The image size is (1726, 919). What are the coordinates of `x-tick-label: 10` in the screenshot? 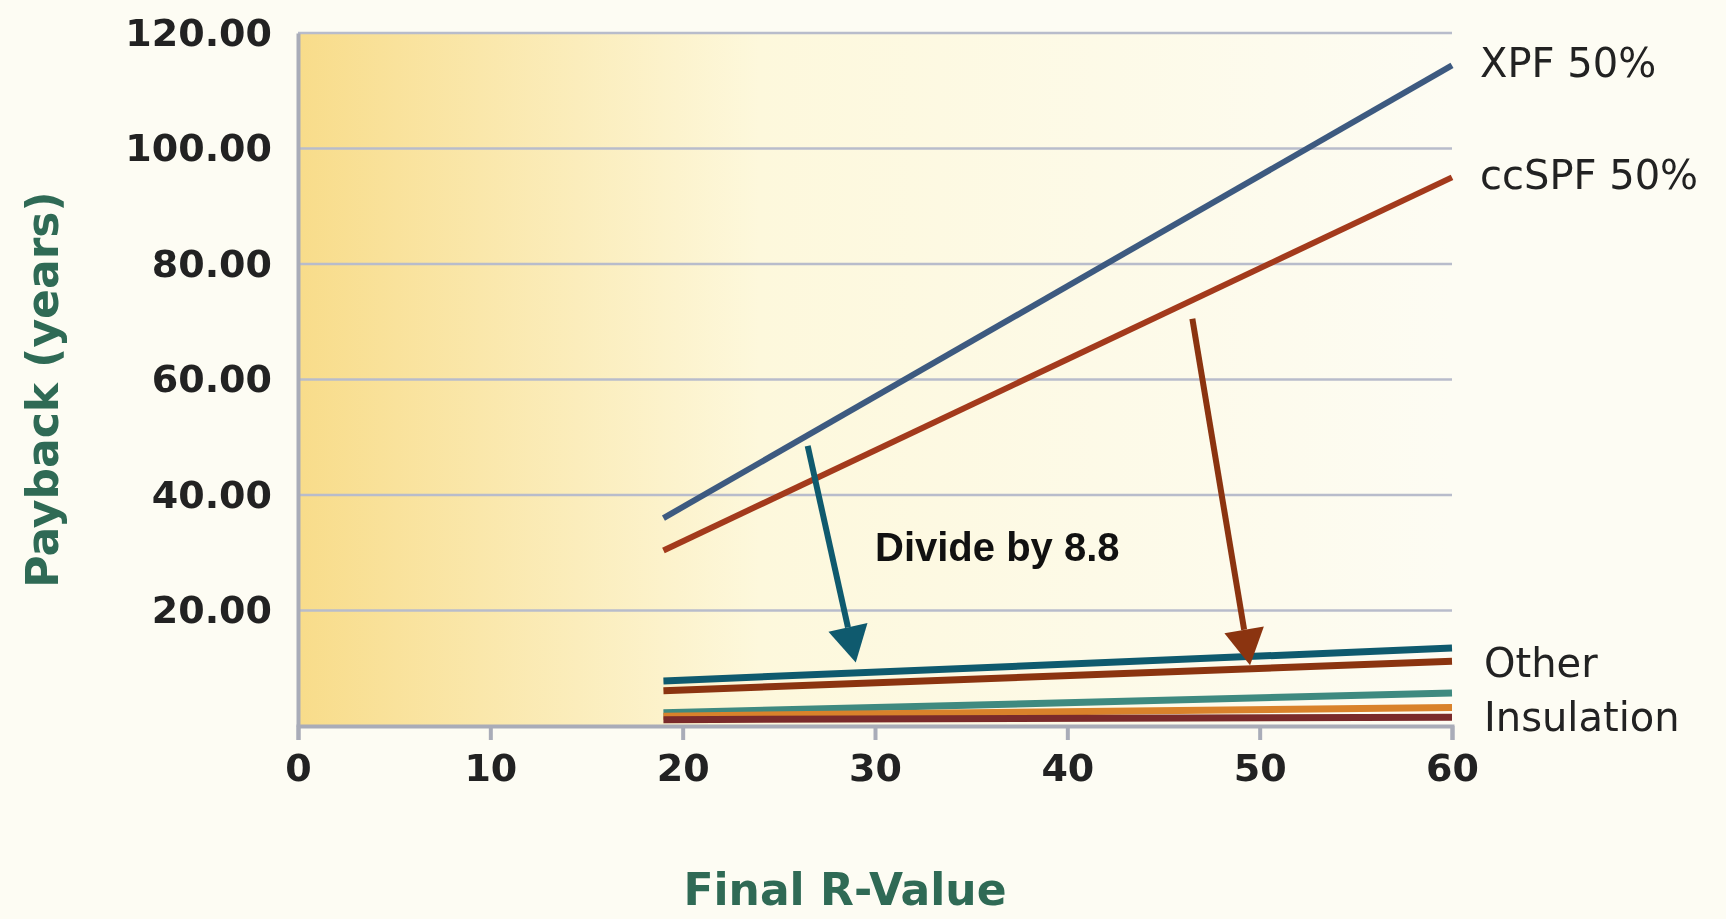 It's located at (491, 767).